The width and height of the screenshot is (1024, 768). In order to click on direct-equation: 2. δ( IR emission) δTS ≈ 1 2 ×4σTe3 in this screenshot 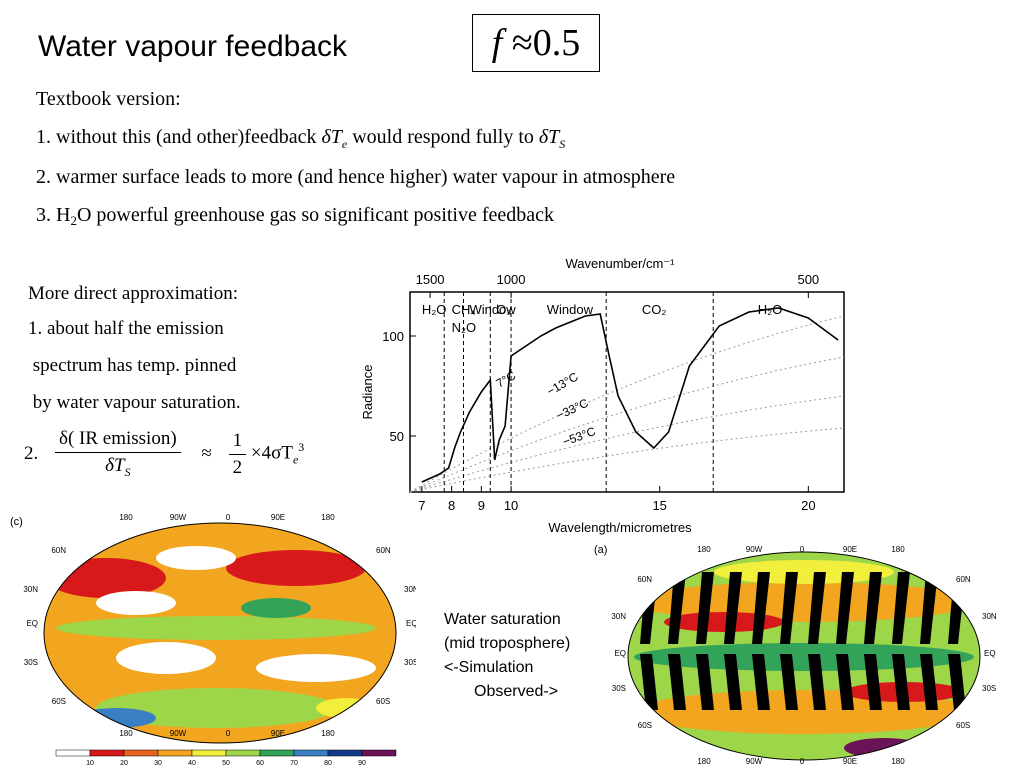, I will do `click(164, 458)`.